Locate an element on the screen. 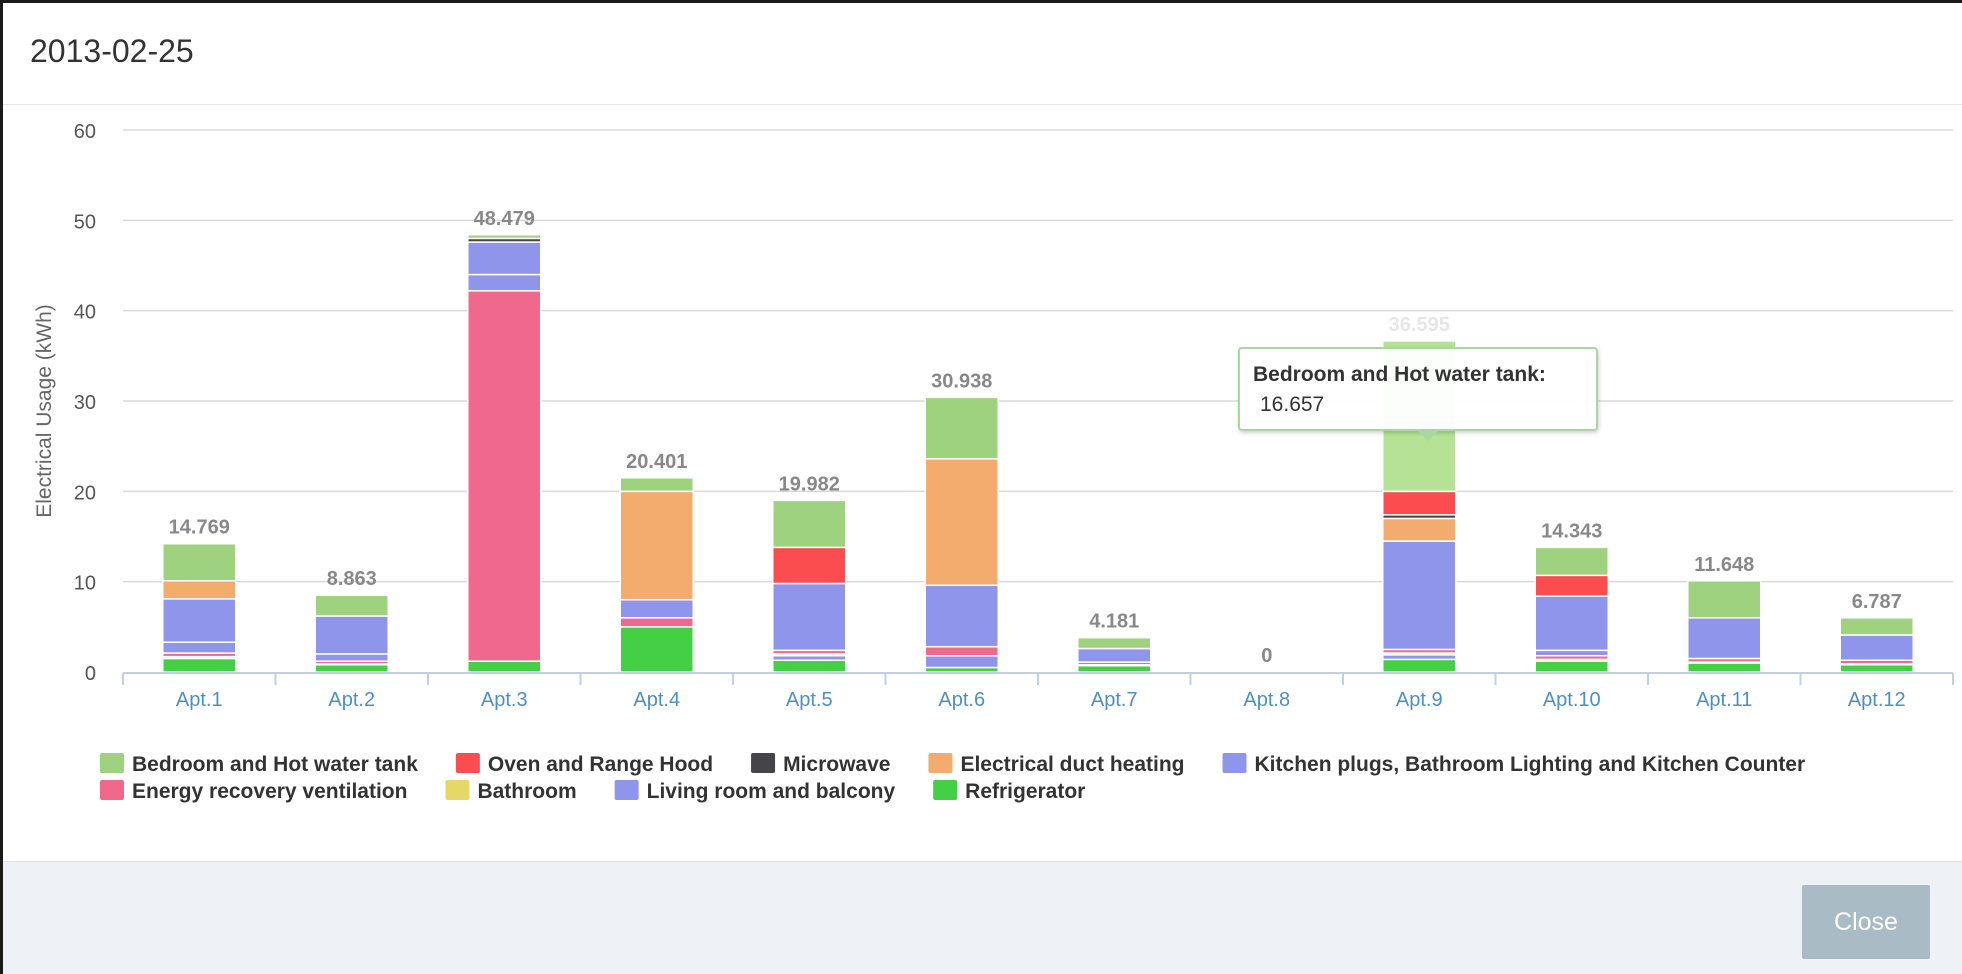 The image size is (1962, 974). y-tick-label: 60 is located at coordinates (85, 132).